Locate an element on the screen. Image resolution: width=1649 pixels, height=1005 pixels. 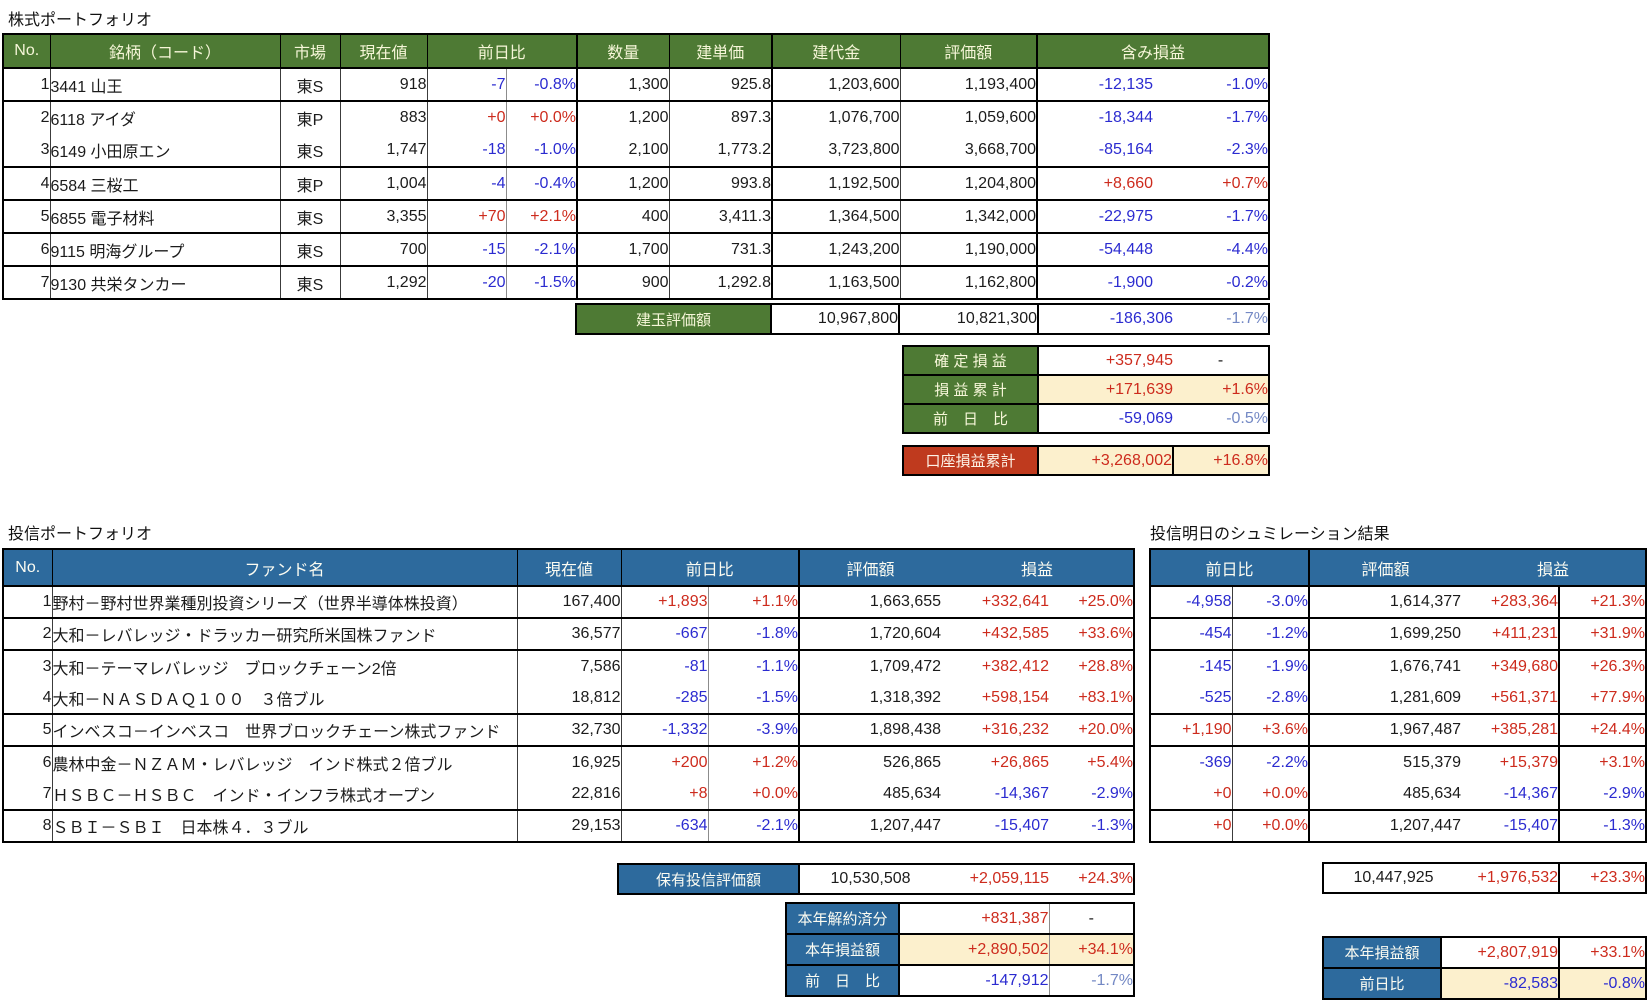
cell-valuation: 1,207,447 is located at coordinates (1385, 826).